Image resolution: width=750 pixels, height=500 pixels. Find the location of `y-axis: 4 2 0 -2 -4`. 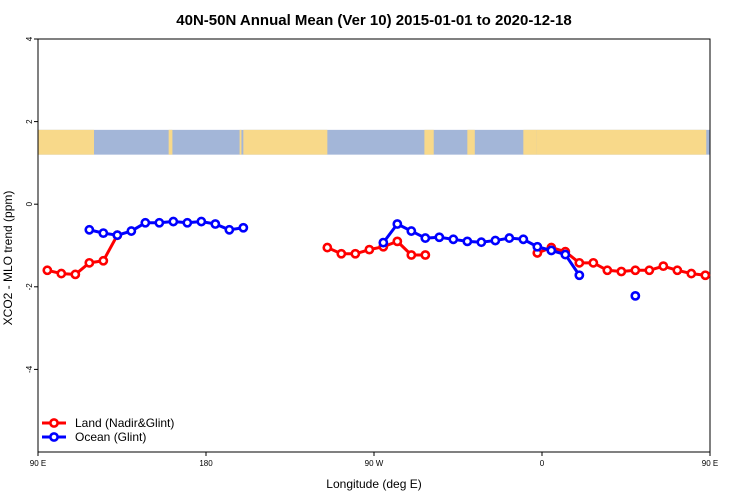

y-axis: 4 2 0 -2 -4 is located at coordinates (31, 204).